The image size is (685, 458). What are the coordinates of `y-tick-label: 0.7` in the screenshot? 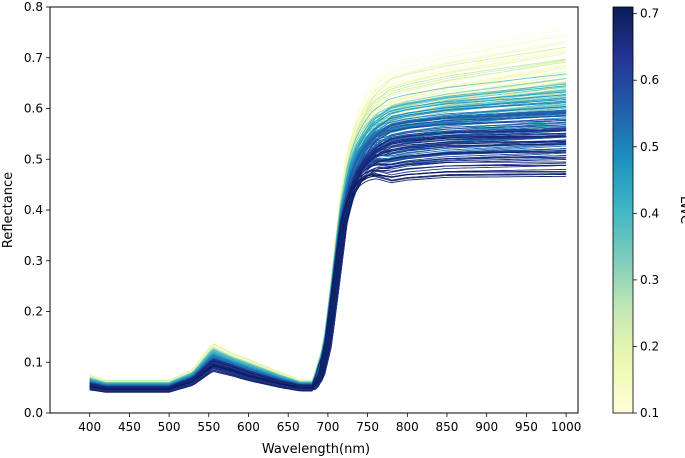 It's located at (33, 58).